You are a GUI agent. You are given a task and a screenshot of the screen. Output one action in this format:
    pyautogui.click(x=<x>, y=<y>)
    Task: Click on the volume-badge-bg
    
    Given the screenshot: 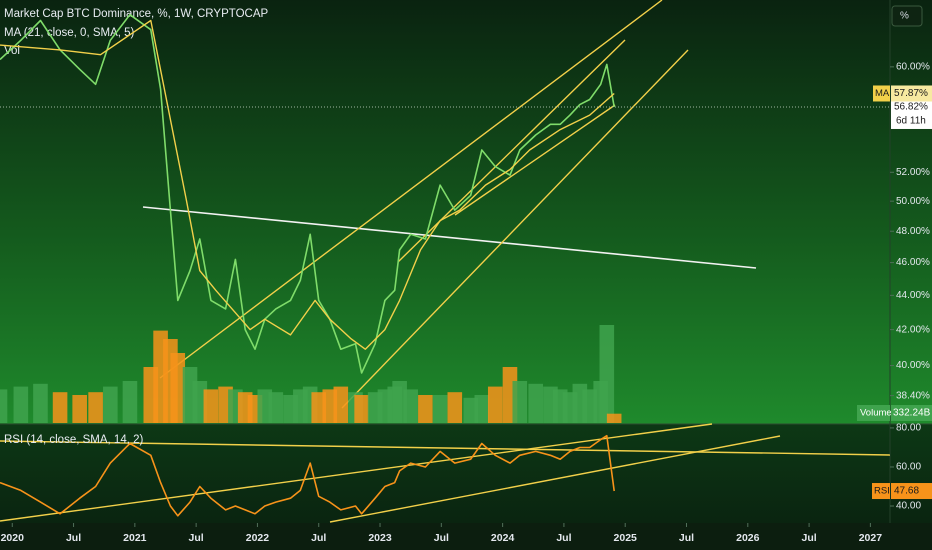 What is the action you would take?
    pyautogui.click(x=911, y=413)
    